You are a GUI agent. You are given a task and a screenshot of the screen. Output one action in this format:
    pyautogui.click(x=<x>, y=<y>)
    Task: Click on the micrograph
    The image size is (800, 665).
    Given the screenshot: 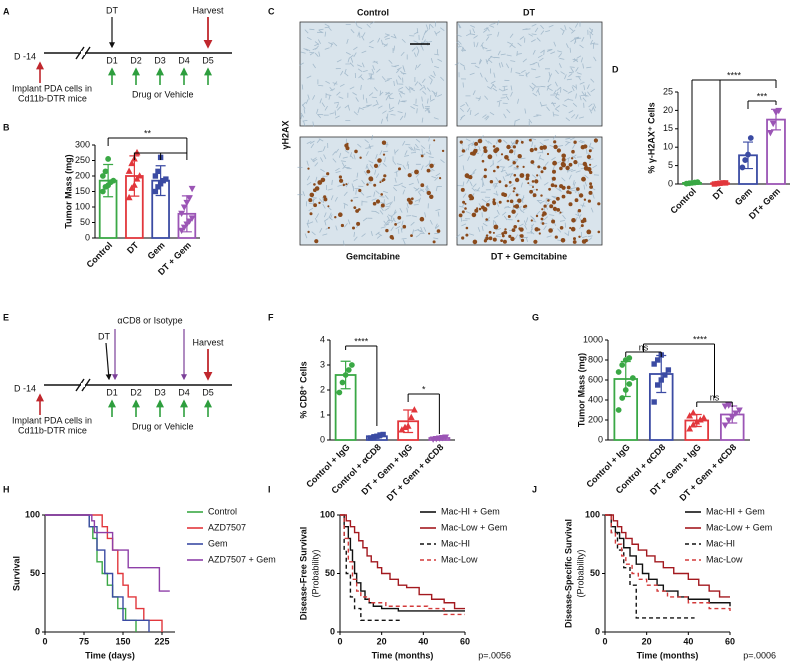 What is the action you would take?
    pyautogui.click(x=372, y=190)
    